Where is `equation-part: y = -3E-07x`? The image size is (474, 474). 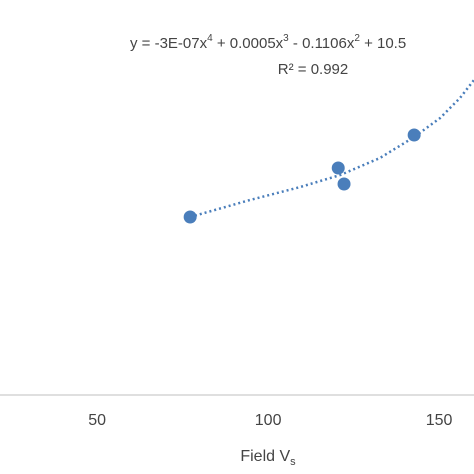
equation-part: y = -3E-07x is located at coordinates (169, 43).